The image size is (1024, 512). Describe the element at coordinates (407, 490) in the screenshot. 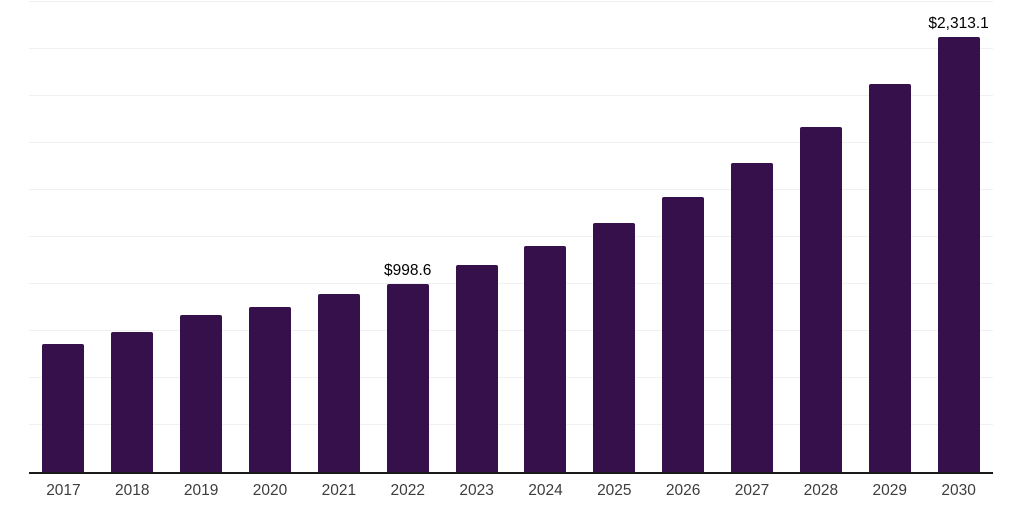

I see `x-tick-label-2022: 2022` at that location.